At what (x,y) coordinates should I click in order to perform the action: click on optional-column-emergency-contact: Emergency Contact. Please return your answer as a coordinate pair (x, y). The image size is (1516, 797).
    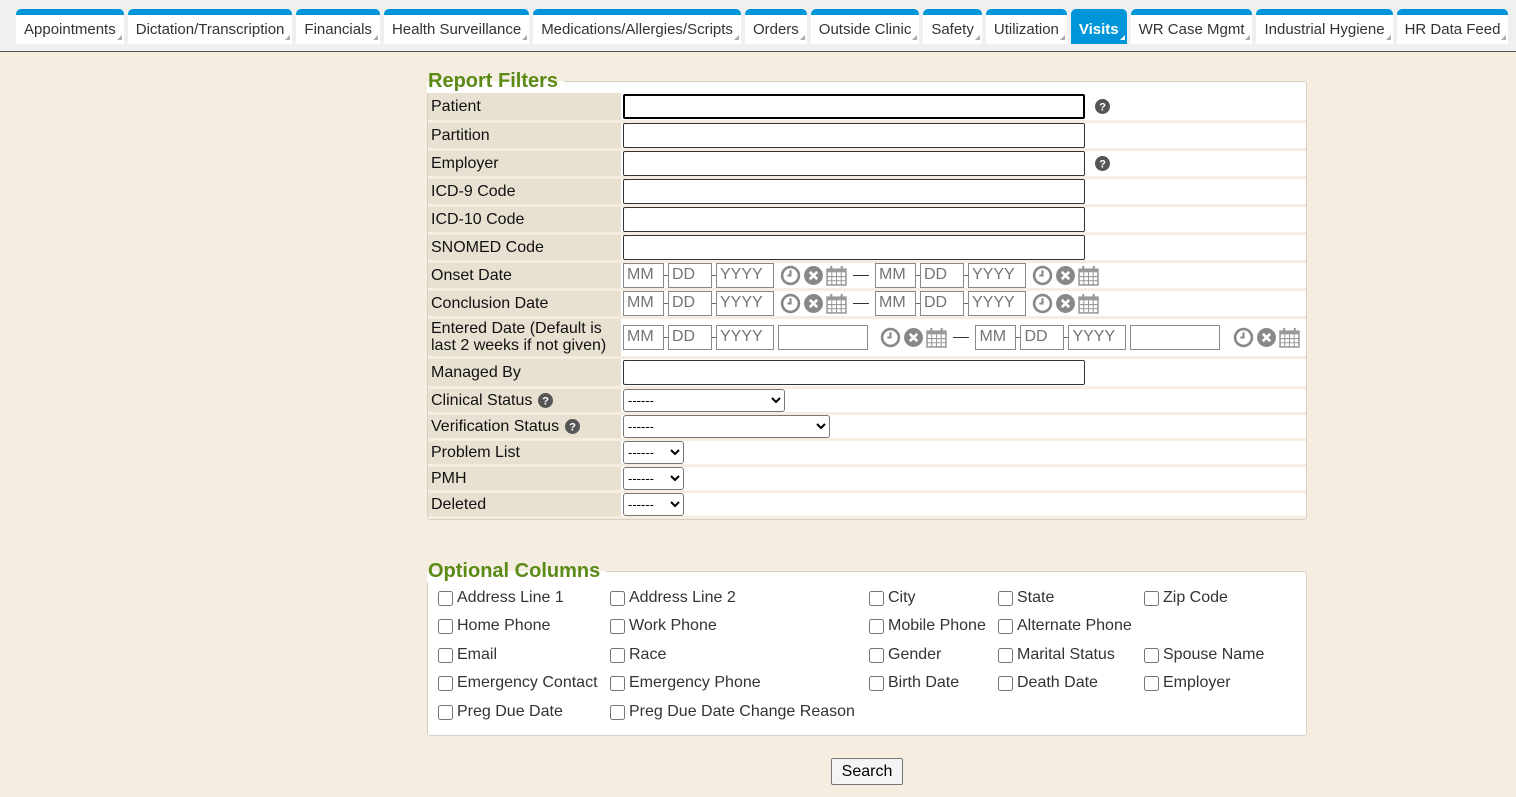
    Looking at the image, I should click on (518, 683).